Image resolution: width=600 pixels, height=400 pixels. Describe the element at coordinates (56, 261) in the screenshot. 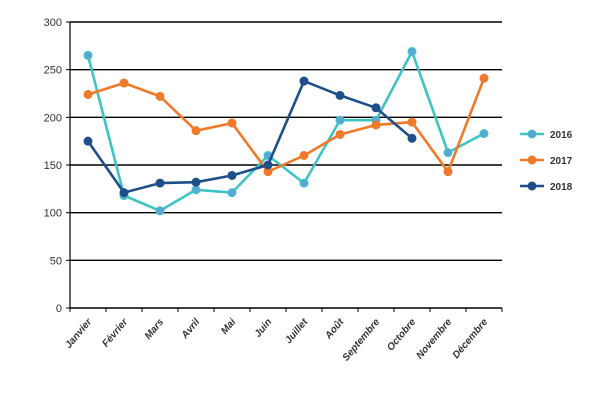

I see `y-tick-label: 50` at that location.